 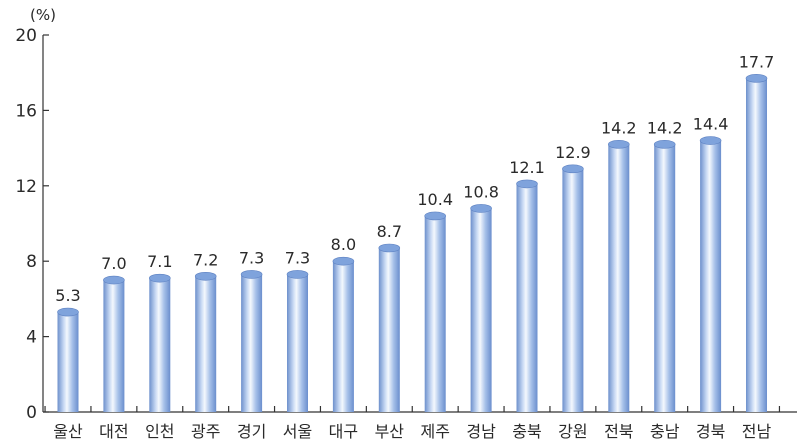 I want to click on x-category-label: 경북, so click(x=710, y=431).